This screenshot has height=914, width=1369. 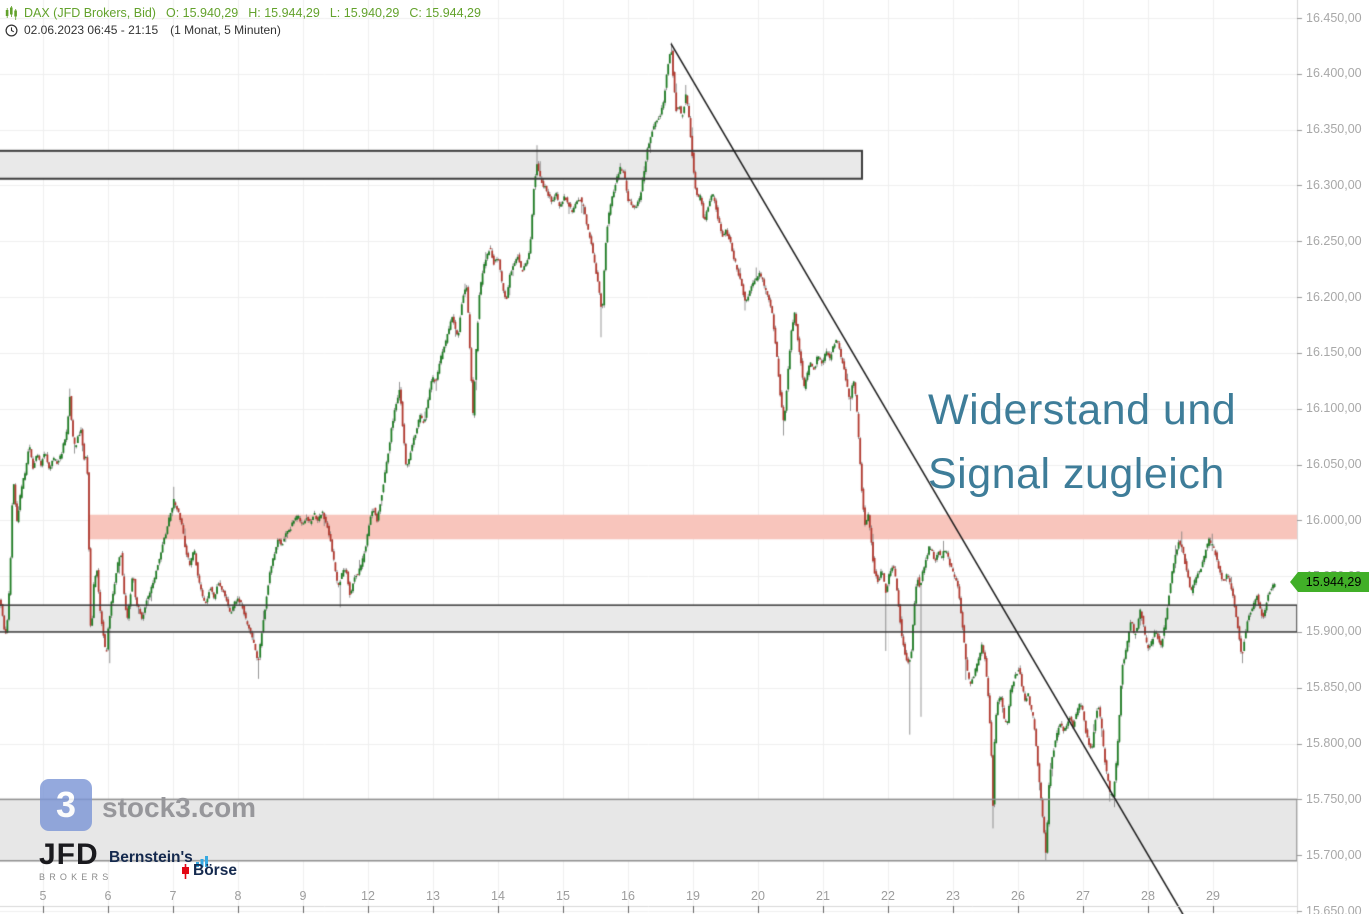 I want to click on x-axis-label: 12, so click(x=368, y=896).